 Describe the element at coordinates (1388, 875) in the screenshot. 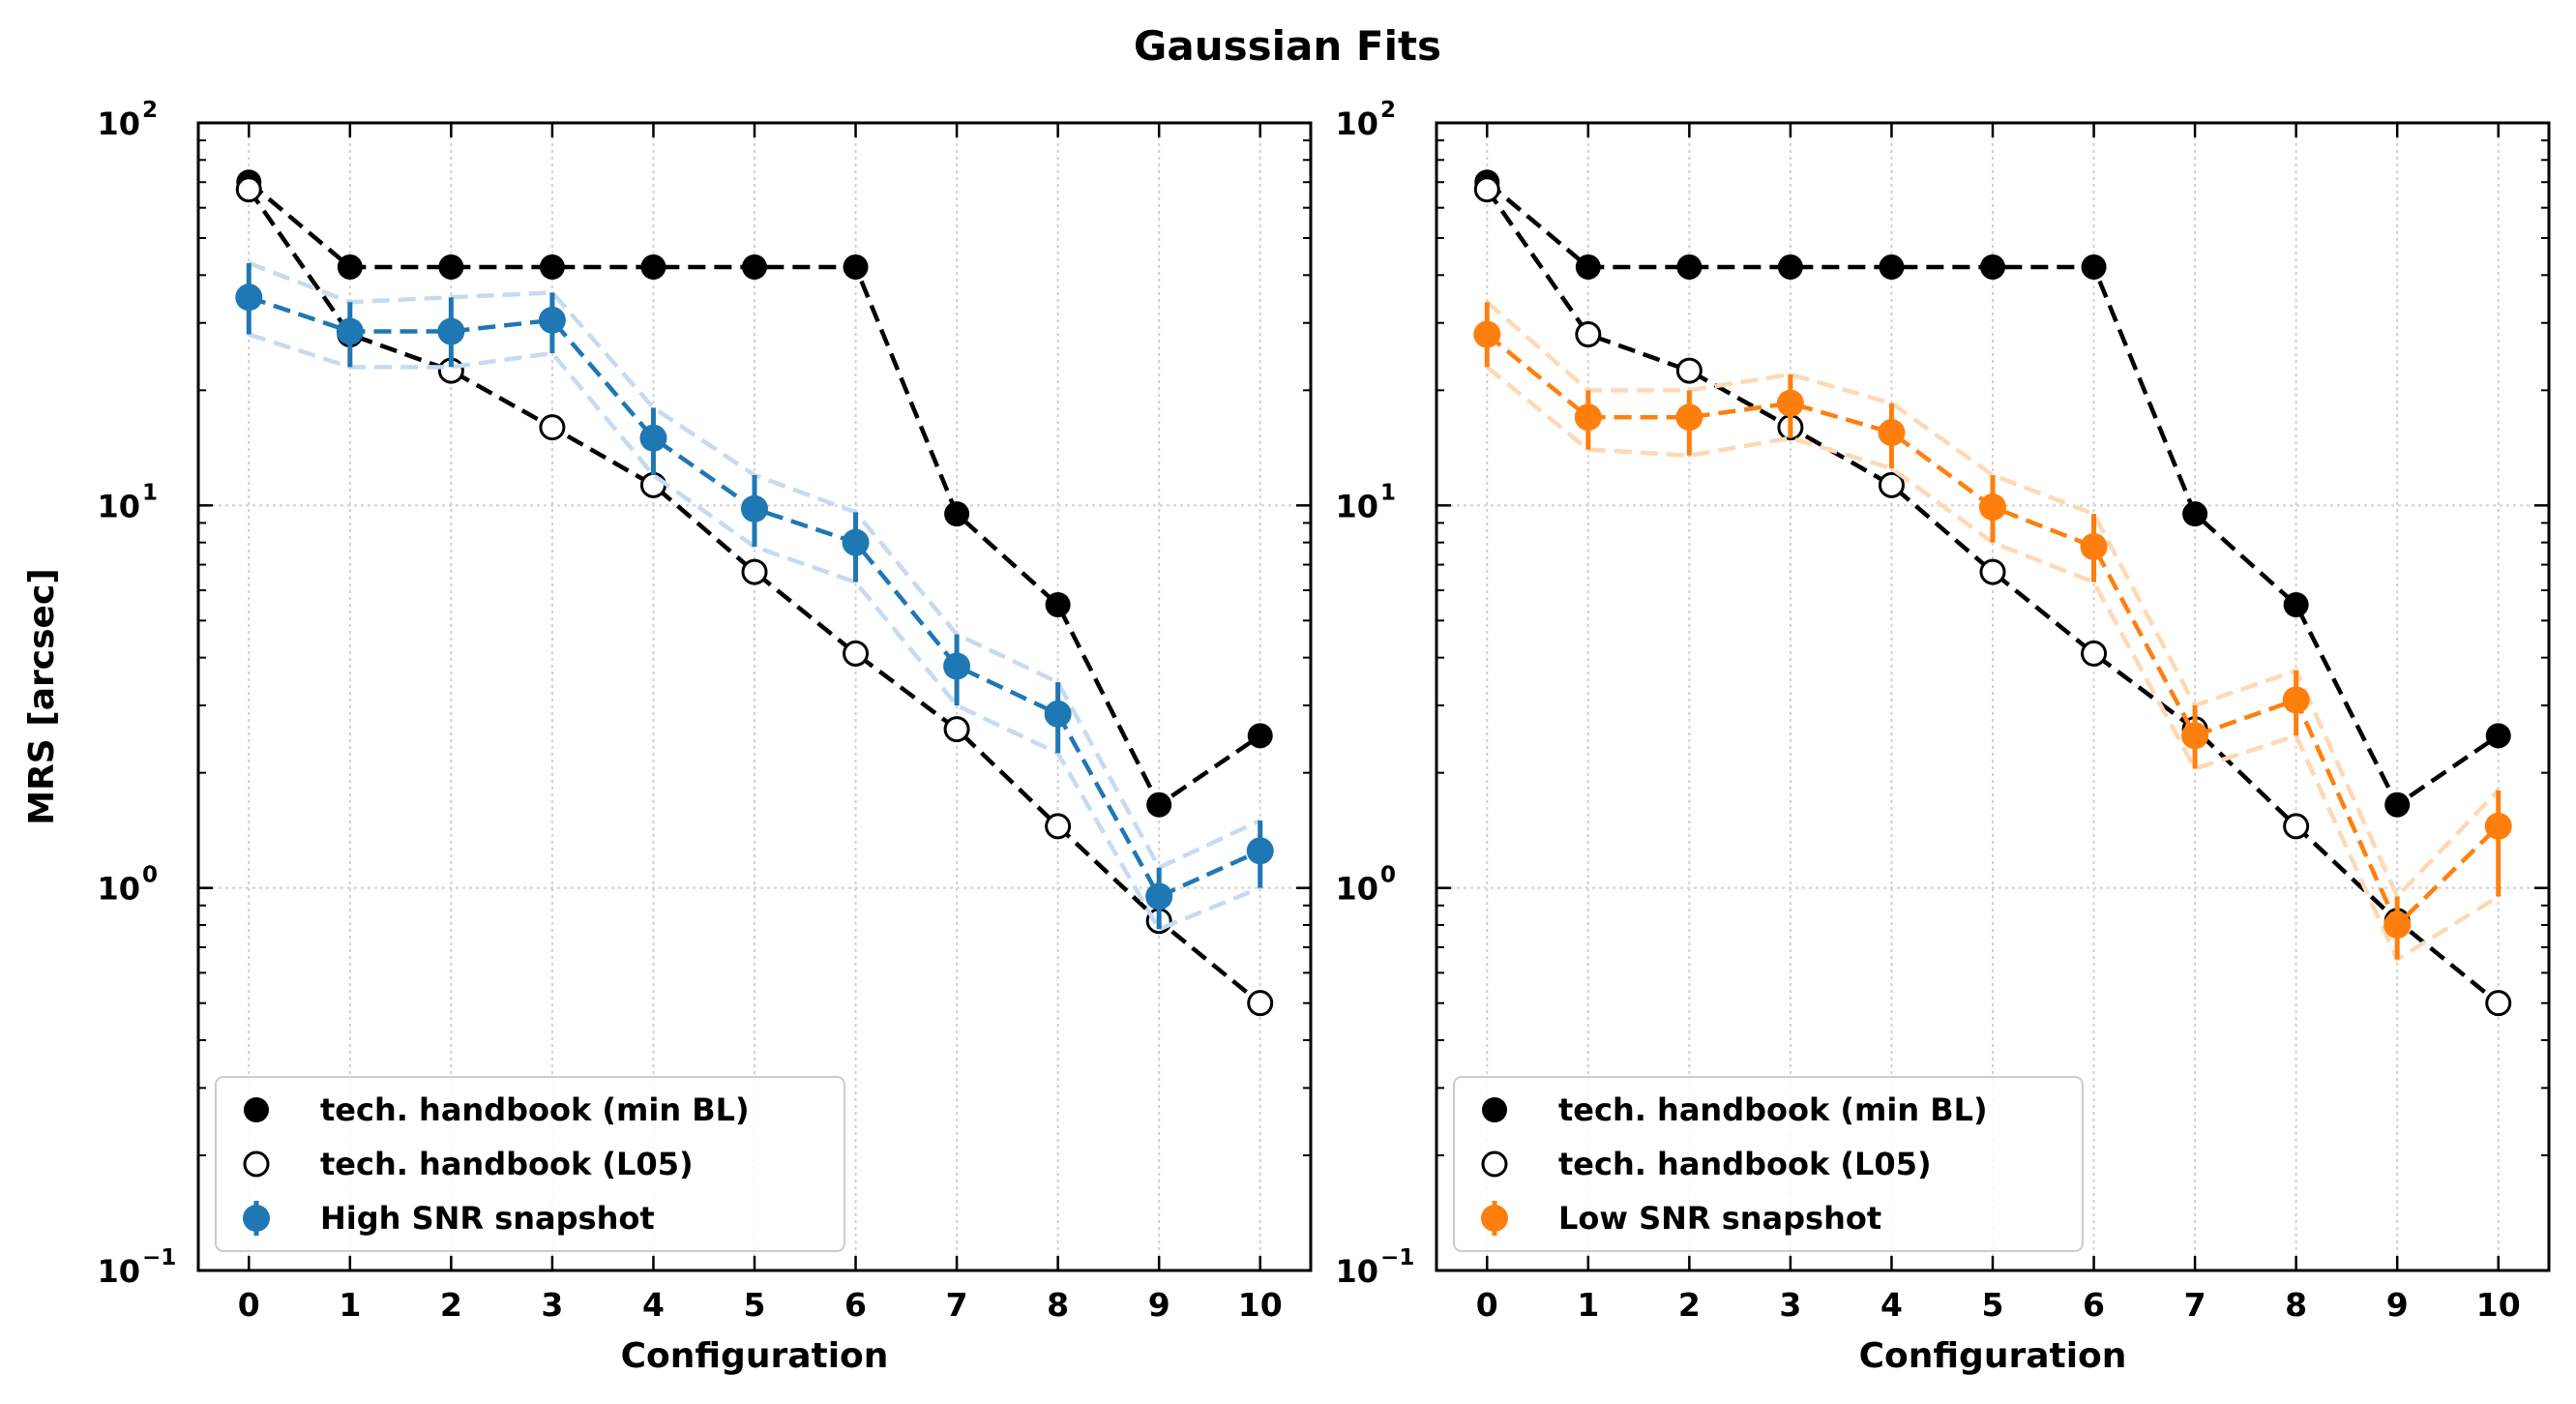

I see `y-tick-exponent: 0` at that location.